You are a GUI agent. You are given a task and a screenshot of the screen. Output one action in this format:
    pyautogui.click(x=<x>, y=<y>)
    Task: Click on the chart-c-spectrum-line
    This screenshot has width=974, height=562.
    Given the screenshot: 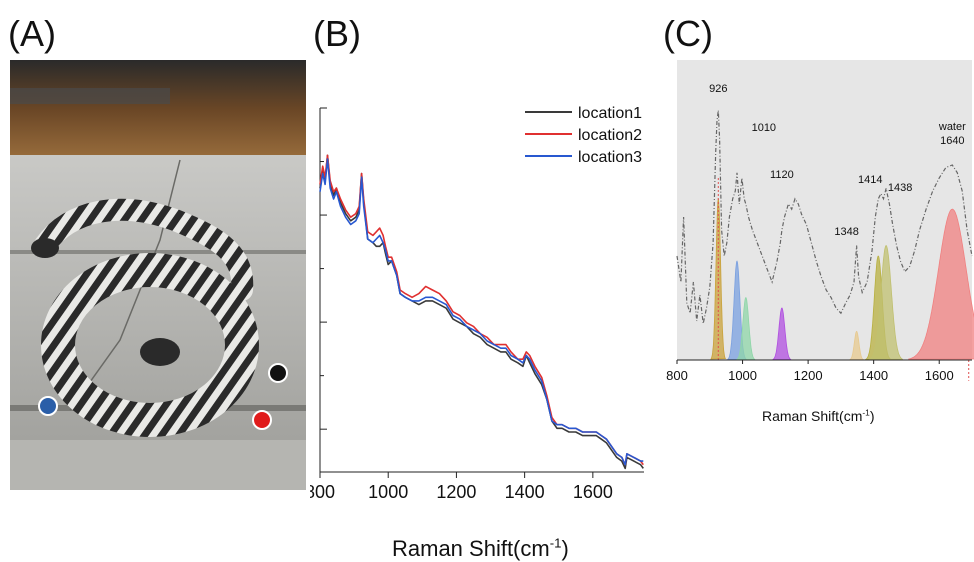 What is the action you would take?
    pyautogui.click(x=824, y=217)
    